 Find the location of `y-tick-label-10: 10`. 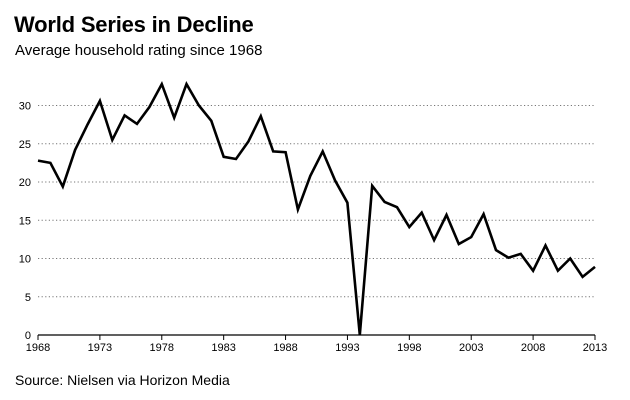

y-tick-label-10: 10 is located at coordinates (25, 260).